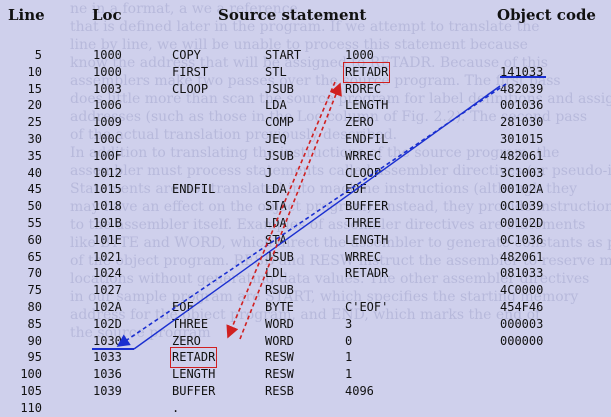 The width and height of the screenshot is (611, 417). I want to click on cell-opcode: LDA, so click(276, 105).